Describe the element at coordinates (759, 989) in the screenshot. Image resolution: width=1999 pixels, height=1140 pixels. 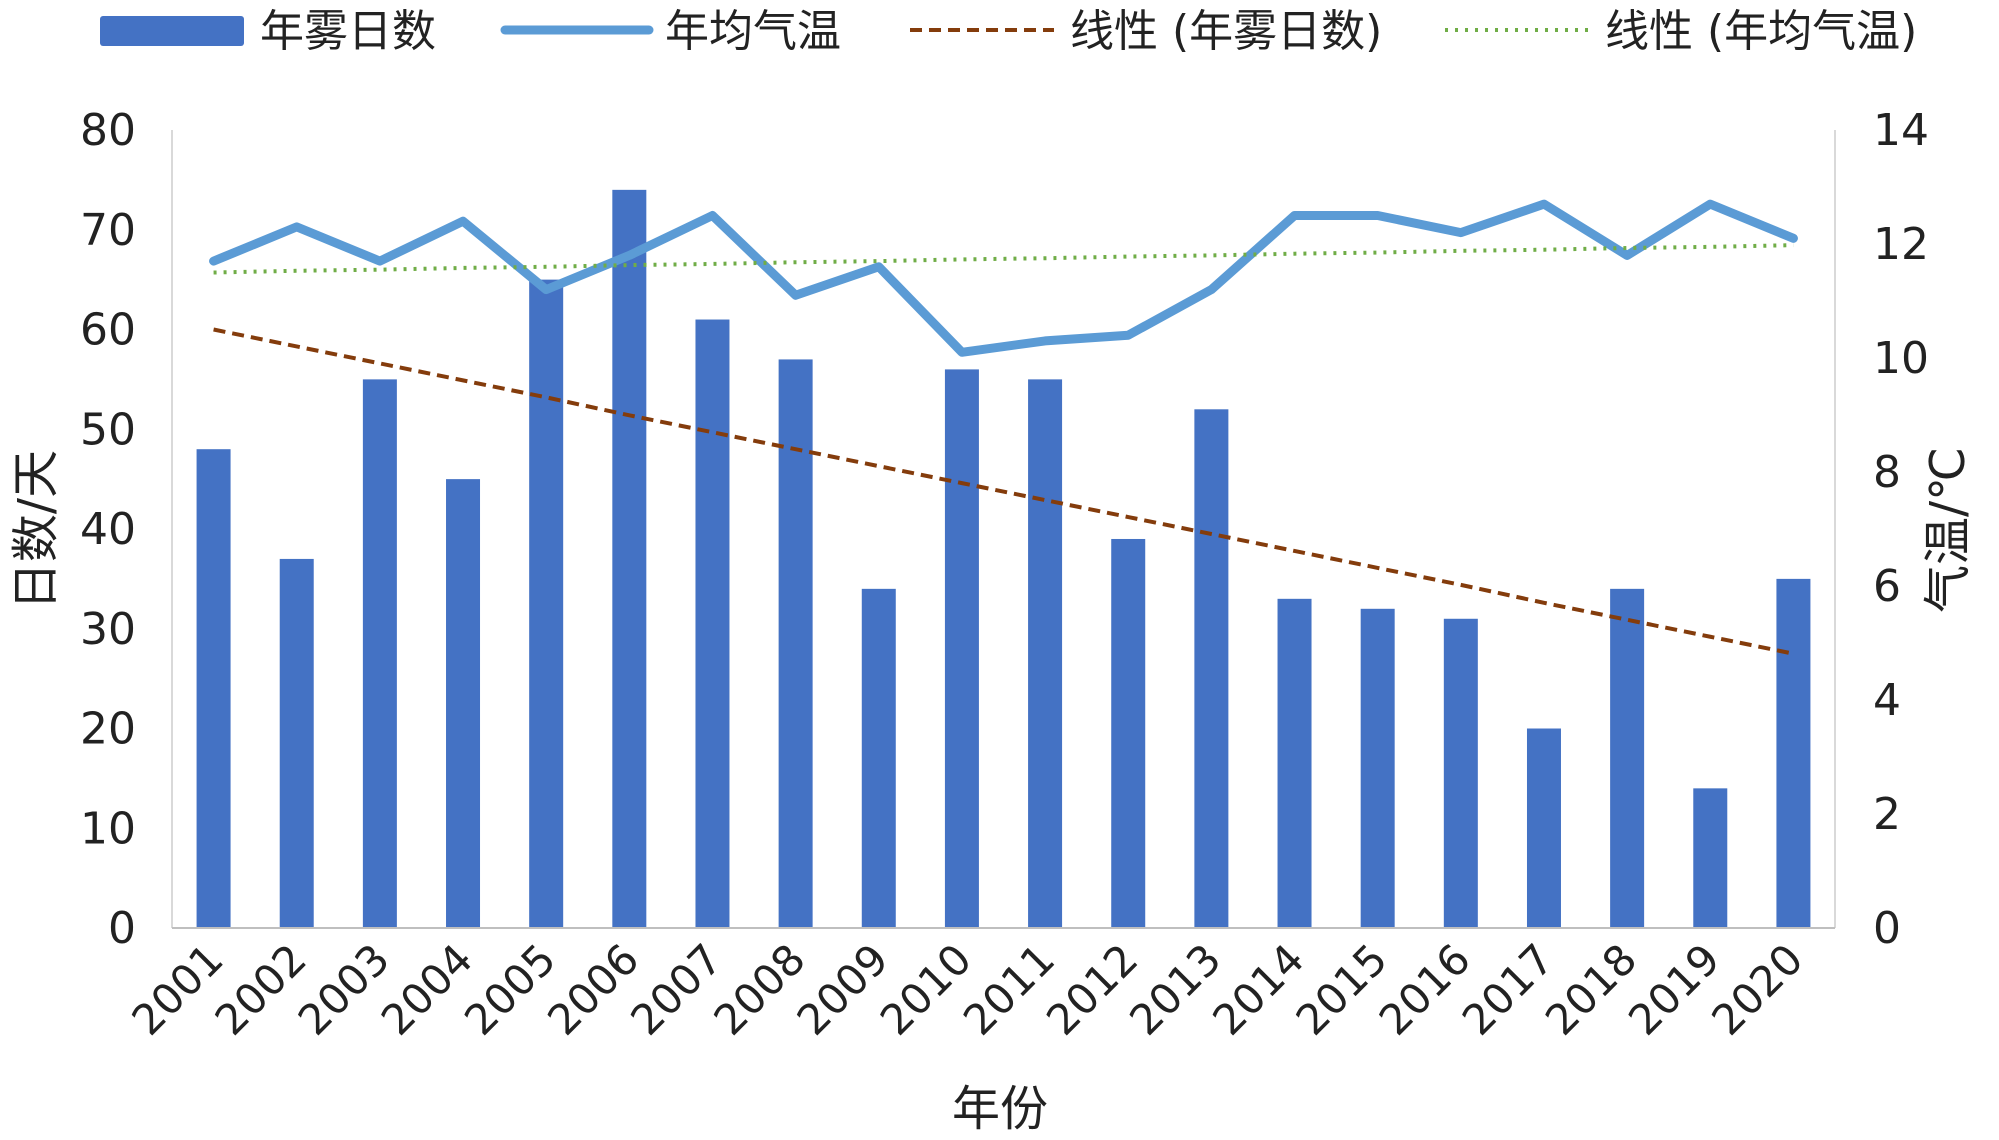
I see `x-tick-label: 2008` at that location.